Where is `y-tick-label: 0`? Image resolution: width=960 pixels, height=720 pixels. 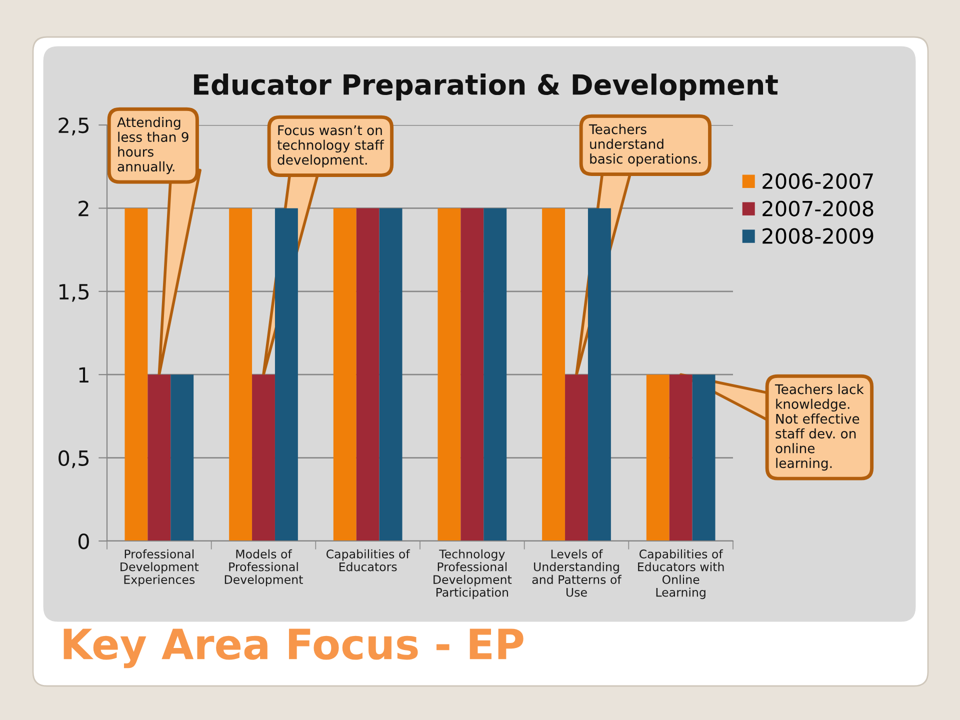 y-tick-label: 0 is located at coordinates (83, 541).